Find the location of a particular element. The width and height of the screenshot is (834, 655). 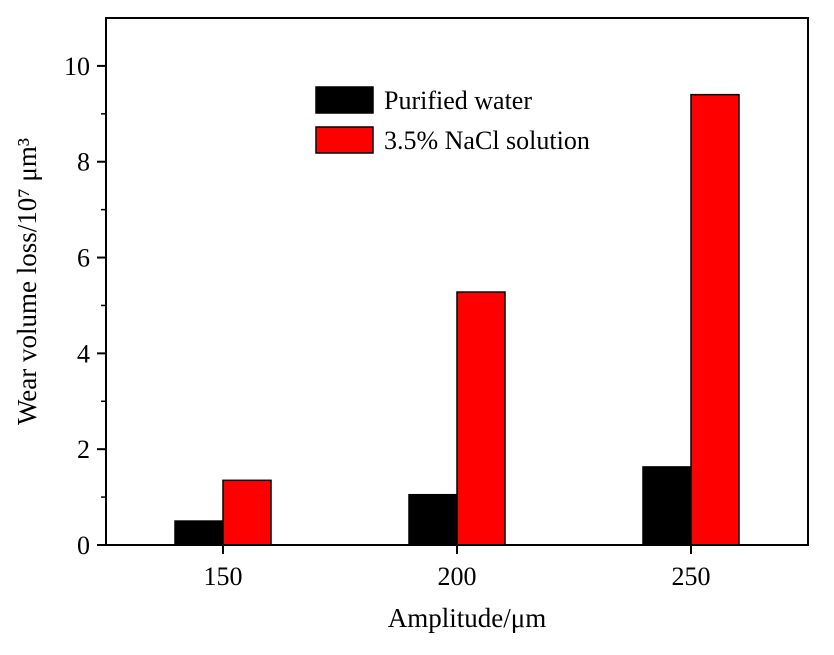

x-tick-label: 150 is located at coordinates (223, 576).